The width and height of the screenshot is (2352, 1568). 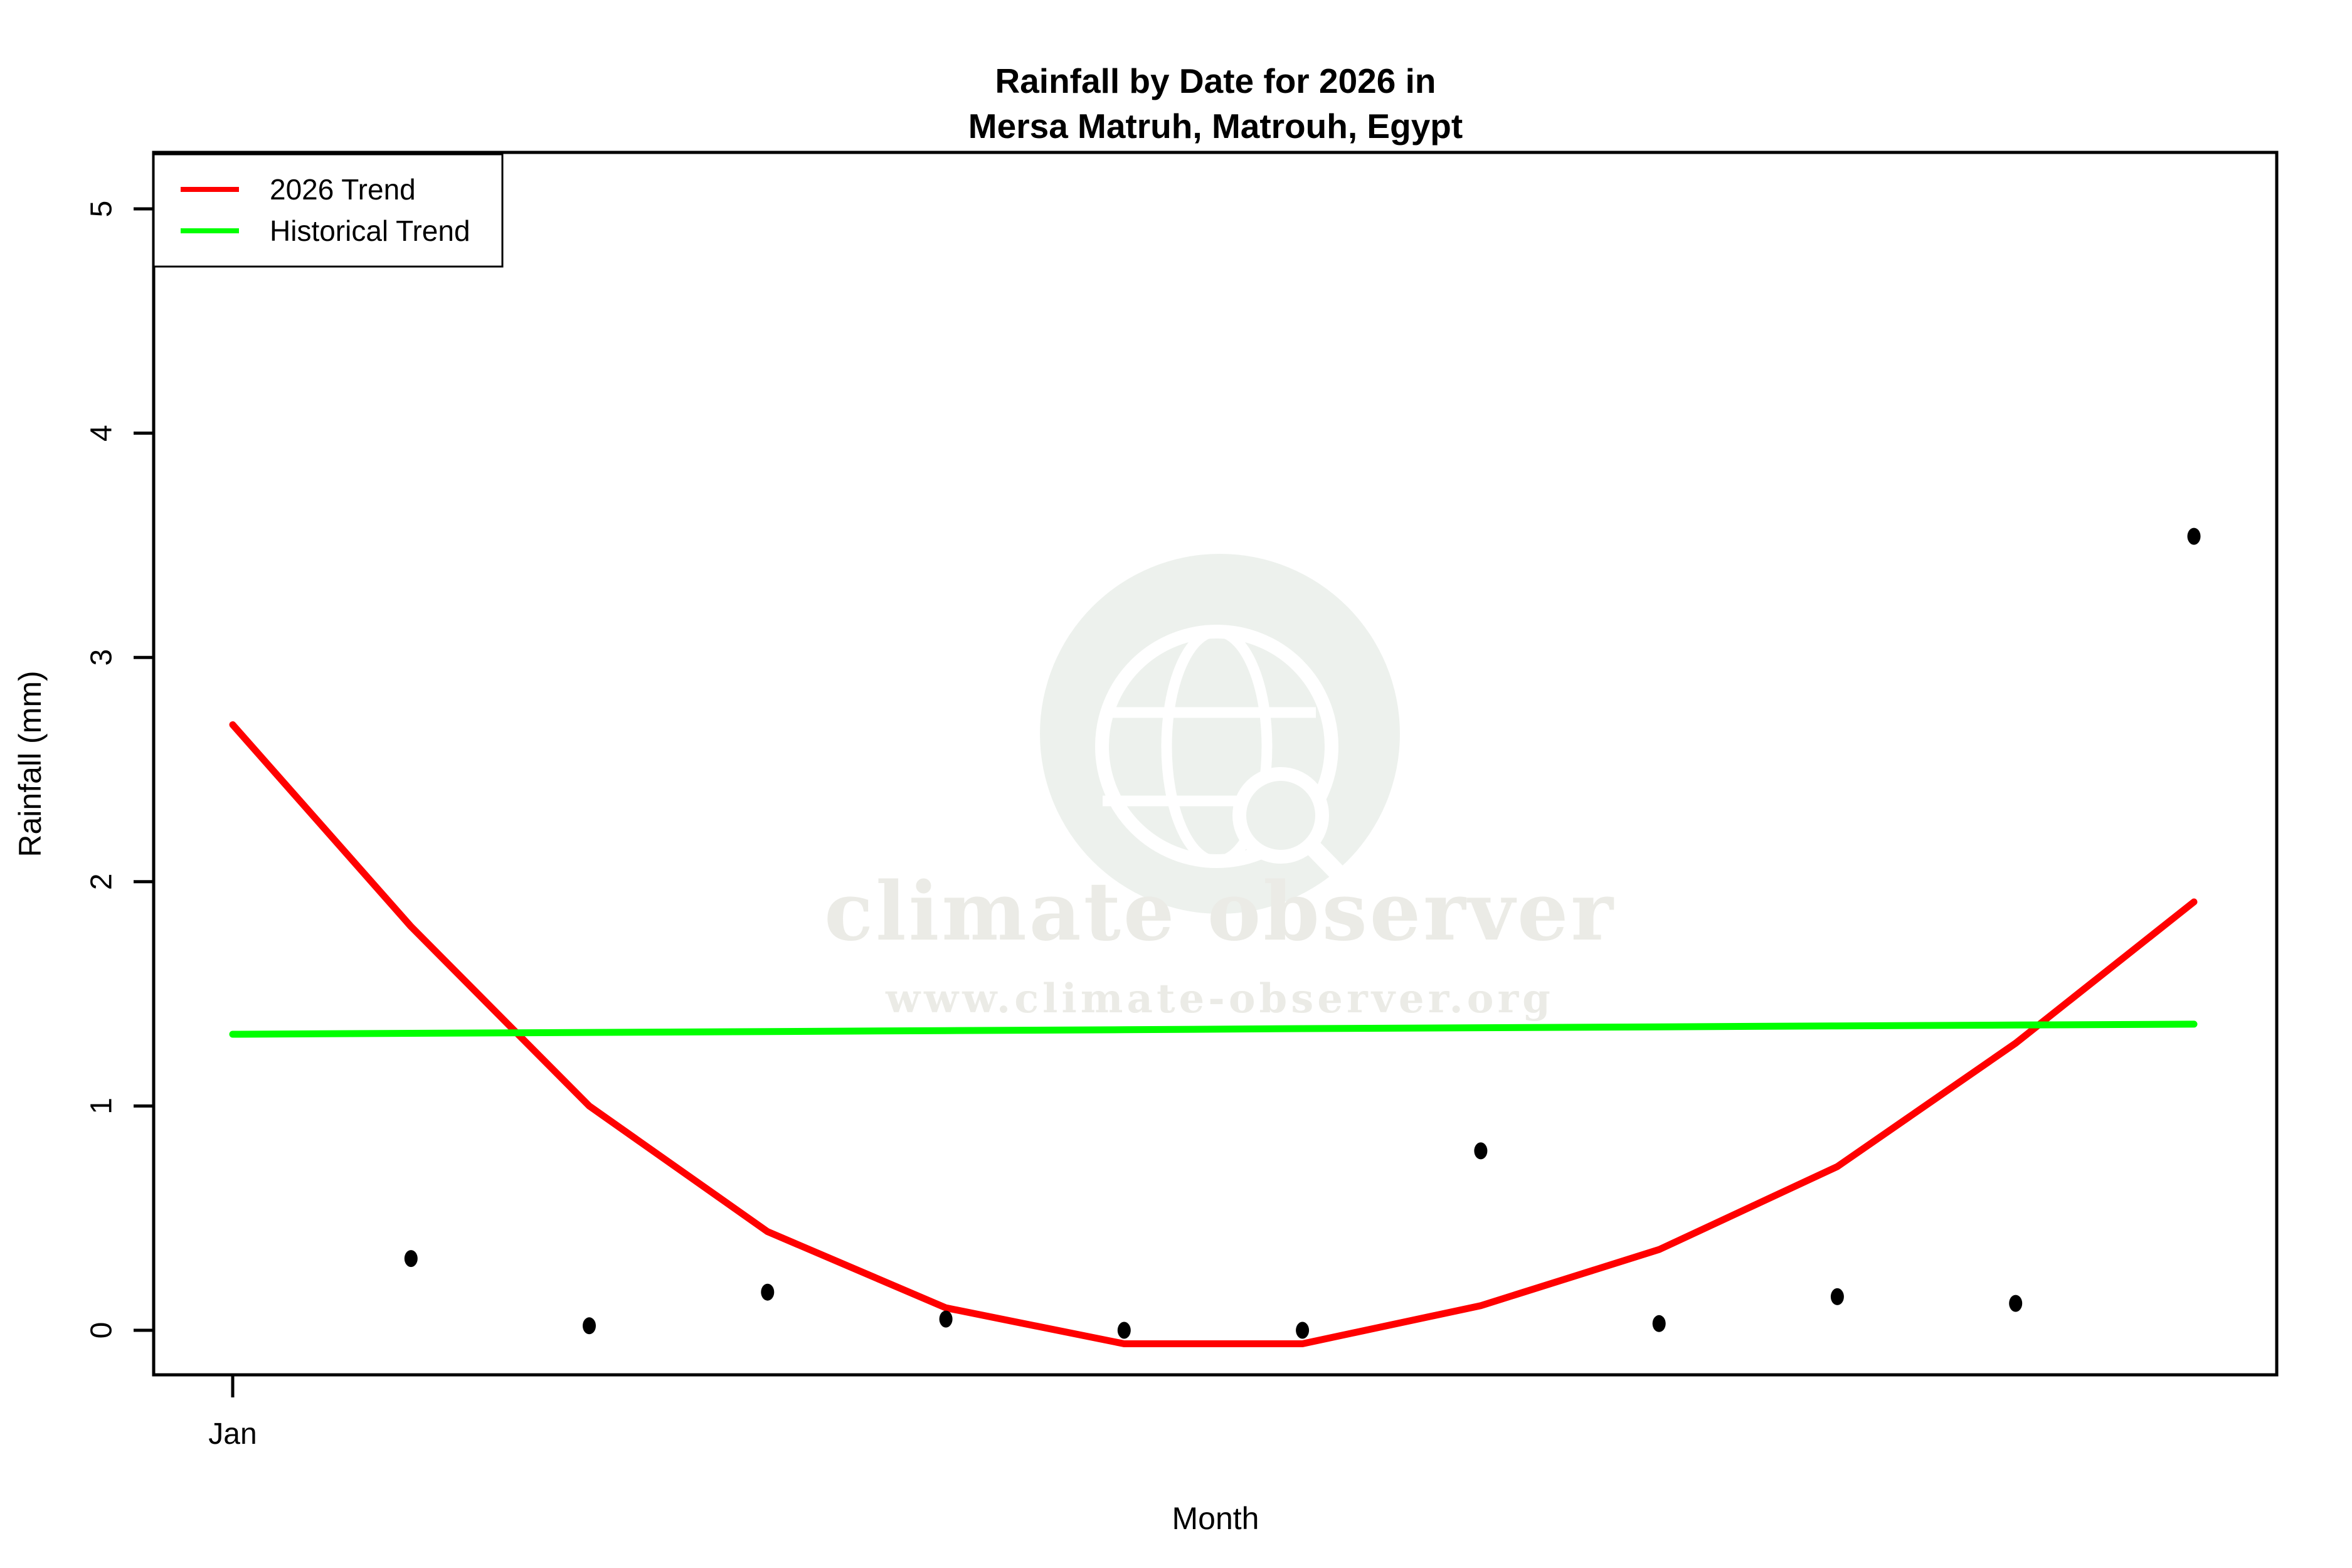 What do you see at coordinates (1220, 912) in the screenshot?
I see `watermark-brand: climate observer` at bounding box center [1220, 912].